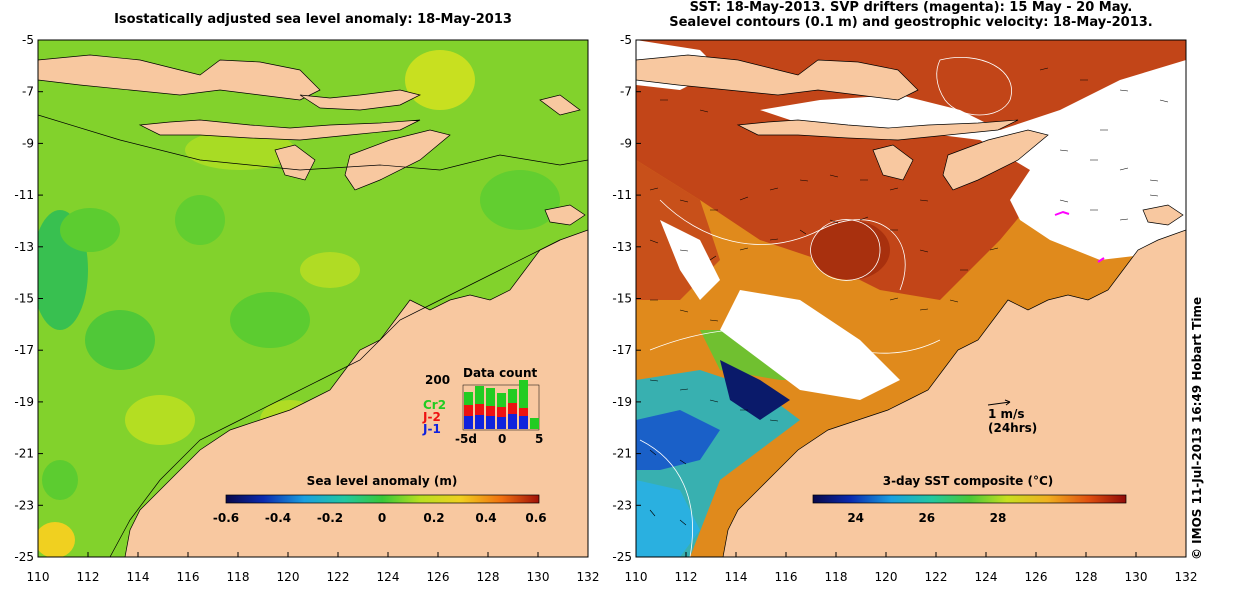 This screenshot has width=1250, height=590. Describe the element at coordinates (588, 577) in the screenshot. I see `left-x-tick-label: 132` at that location.